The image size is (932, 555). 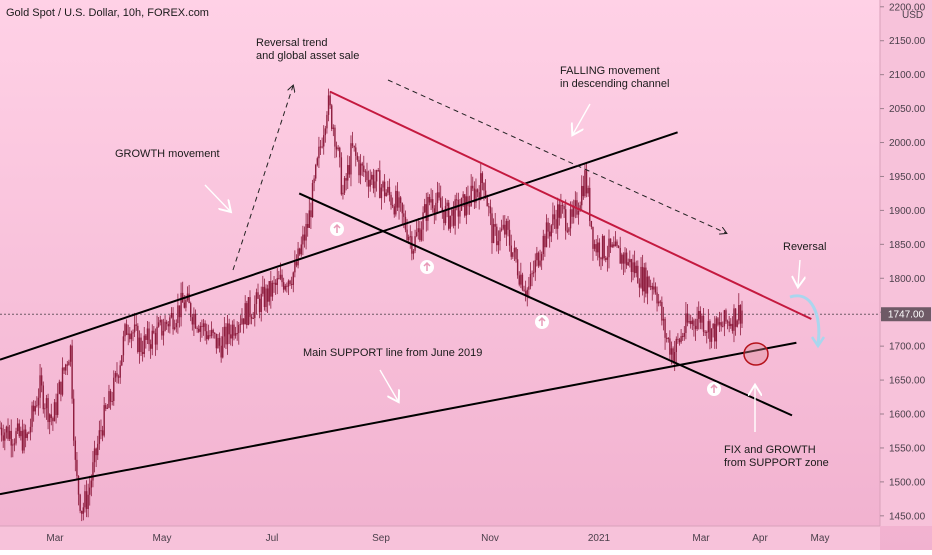 I want to click on y-tick-label: 2150.00, so click(x=907, y=41).